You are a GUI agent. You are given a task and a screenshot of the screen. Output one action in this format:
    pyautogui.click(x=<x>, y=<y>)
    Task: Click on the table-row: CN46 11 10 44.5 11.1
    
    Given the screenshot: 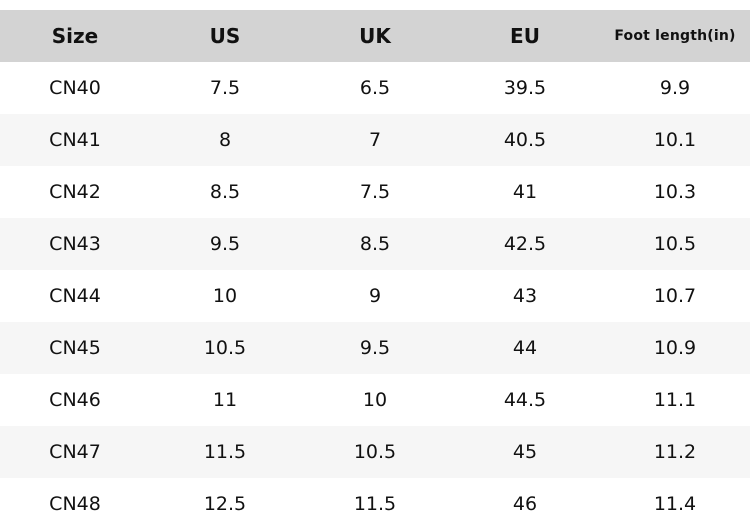 What is the action you would take?
    pyautogui.click(x=375, y=400)
    